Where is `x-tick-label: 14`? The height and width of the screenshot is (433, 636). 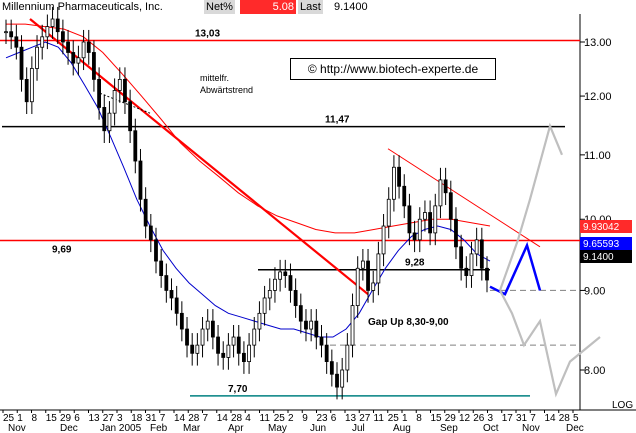 x-tick-label: 14 is located at coordinates (551, 418).